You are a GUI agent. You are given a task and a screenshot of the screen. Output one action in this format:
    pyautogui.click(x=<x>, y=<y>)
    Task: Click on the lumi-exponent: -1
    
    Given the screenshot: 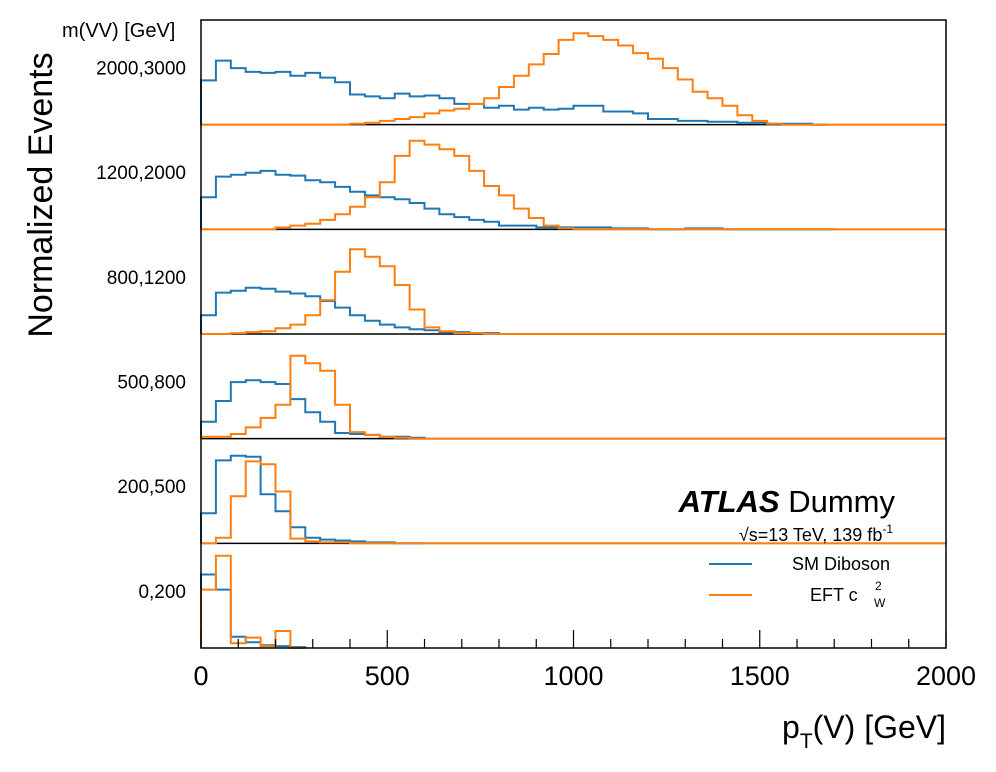 What is the action you would take?
    pyautogui.click(x=887, y=529)
    